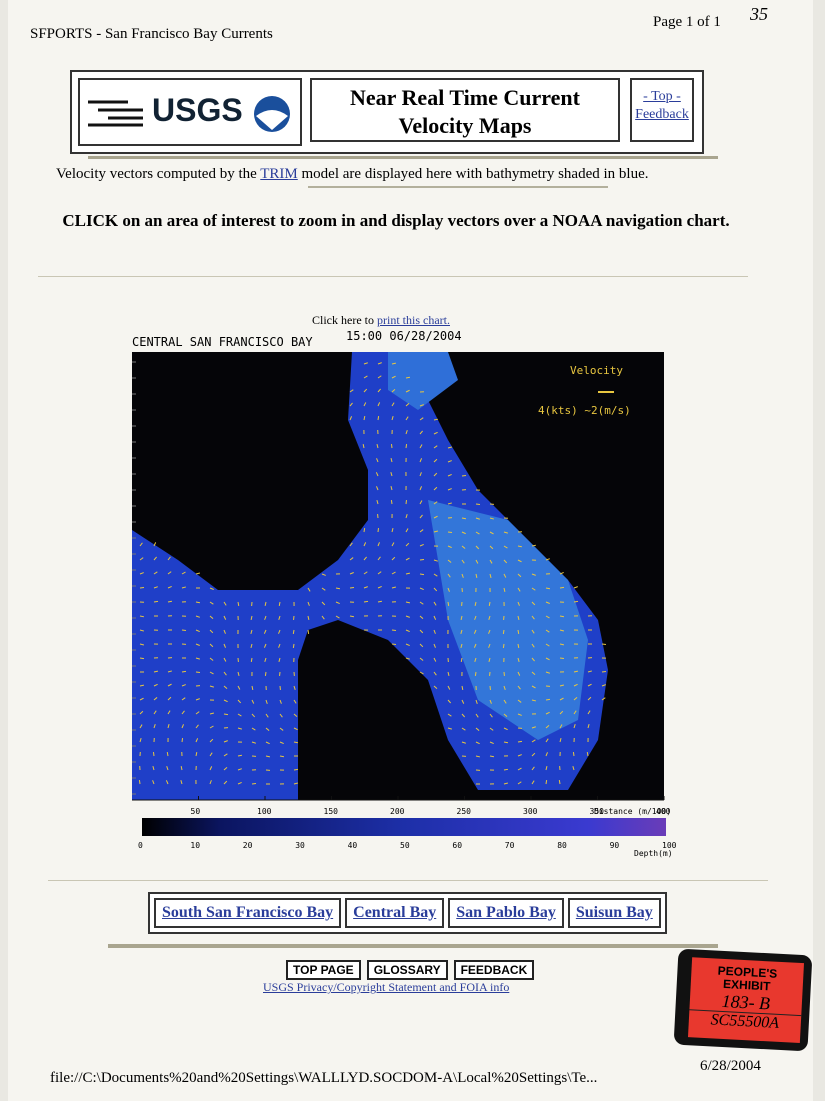  What do you see at coordinates (662, 96) in the screenshot?
I see `top-link: - Top -` at bounding box center [662, 96].